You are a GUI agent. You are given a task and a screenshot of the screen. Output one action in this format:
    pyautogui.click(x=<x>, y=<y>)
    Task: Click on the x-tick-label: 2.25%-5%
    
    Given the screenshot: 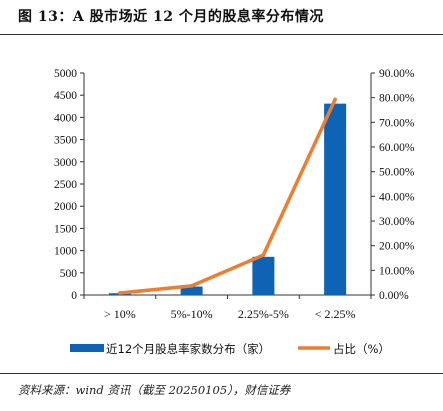 What is the action you would take?
    pyautogui.click(x=263, y=314)
    